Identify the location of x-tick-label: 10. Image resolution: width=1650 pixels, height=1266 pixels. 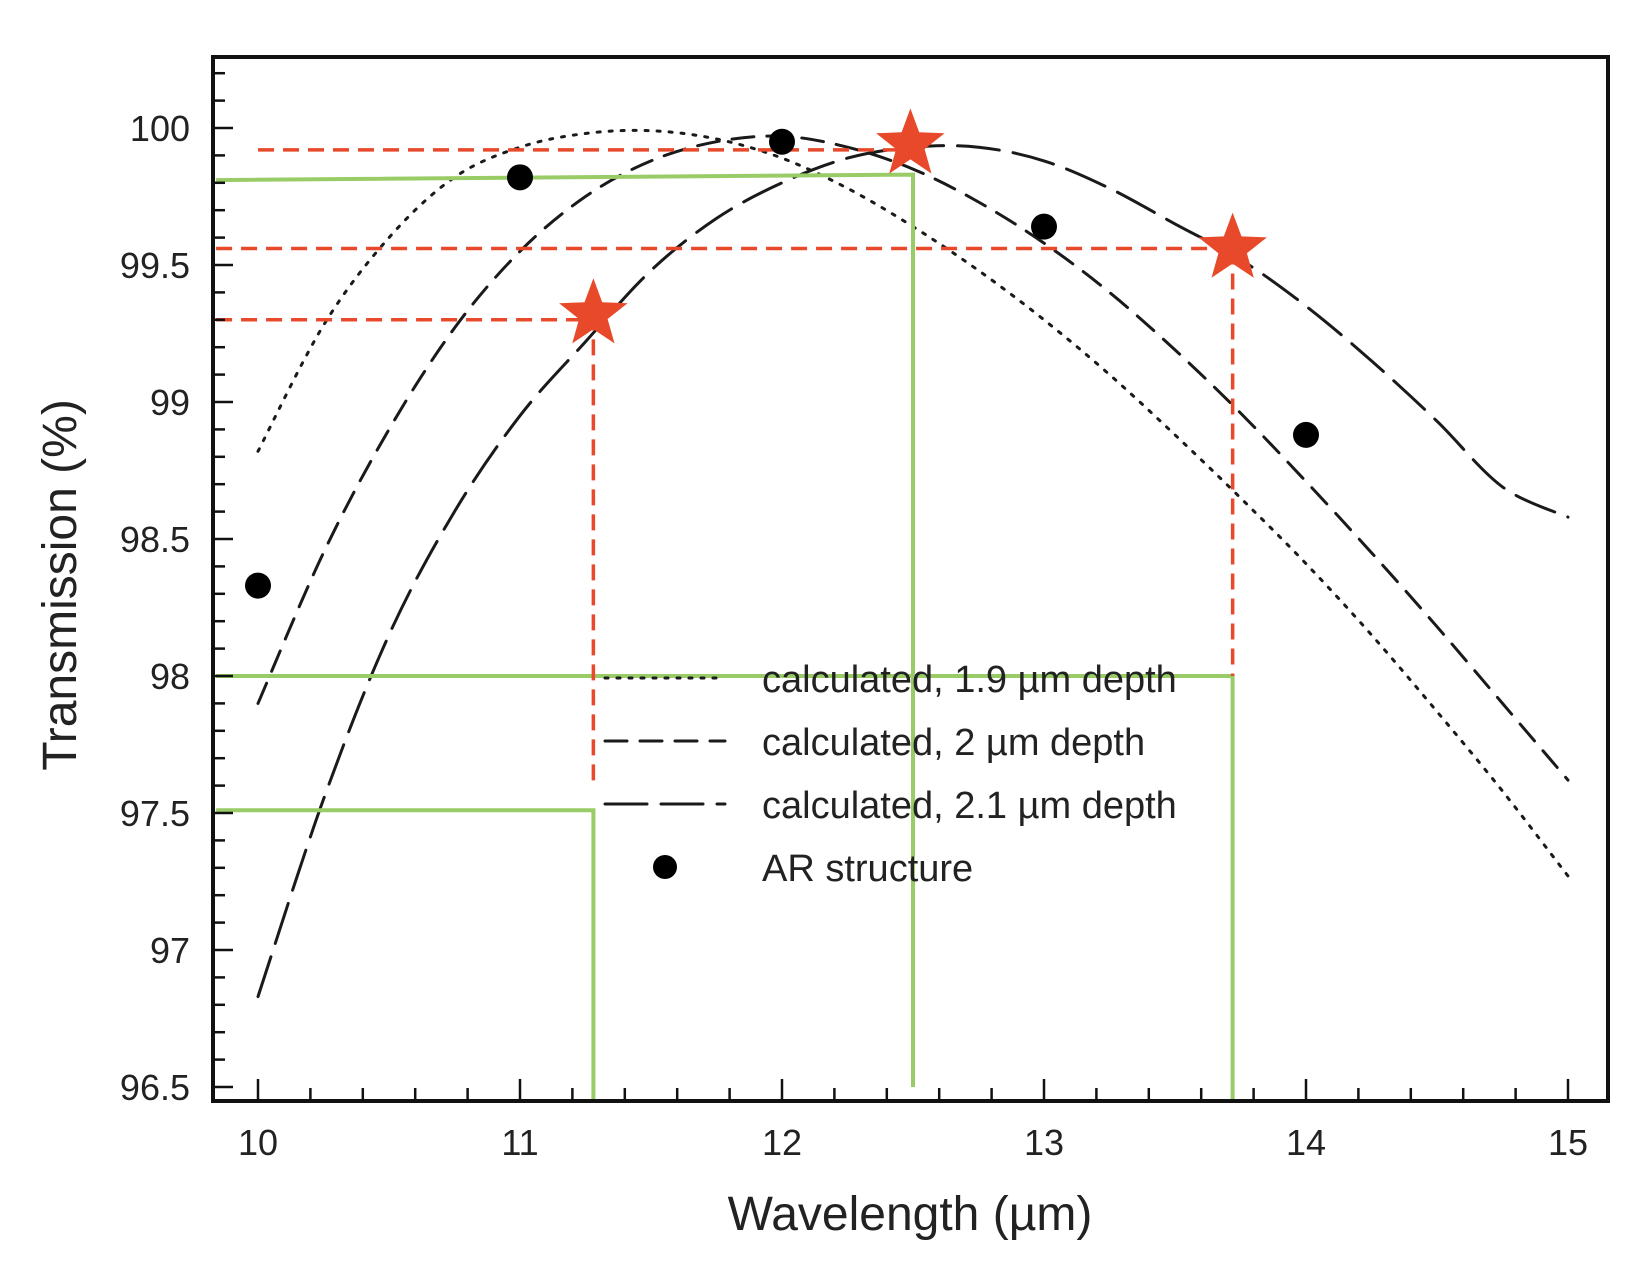
(258, 1142).